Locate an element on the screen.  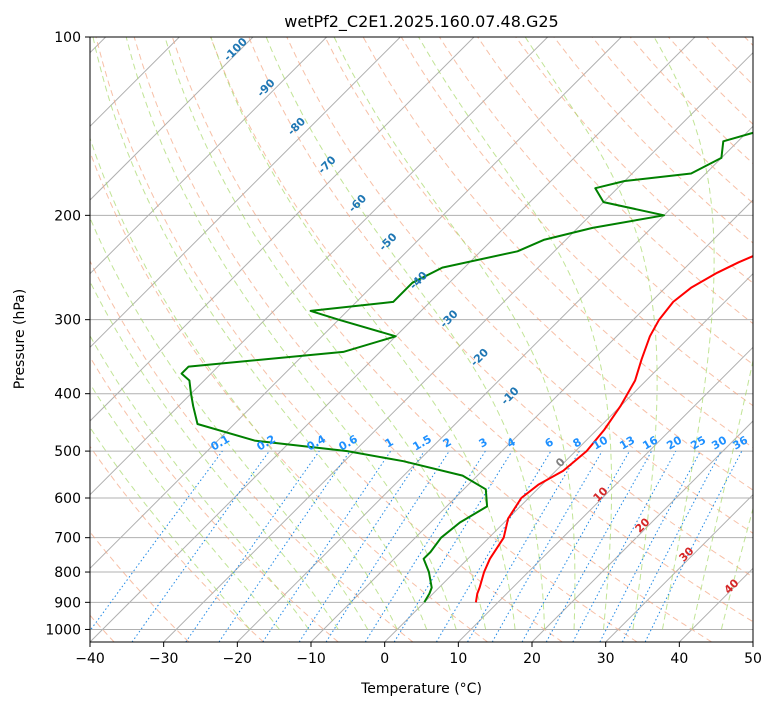
y-tick-label: 500 is located at coordinates (67, 452).